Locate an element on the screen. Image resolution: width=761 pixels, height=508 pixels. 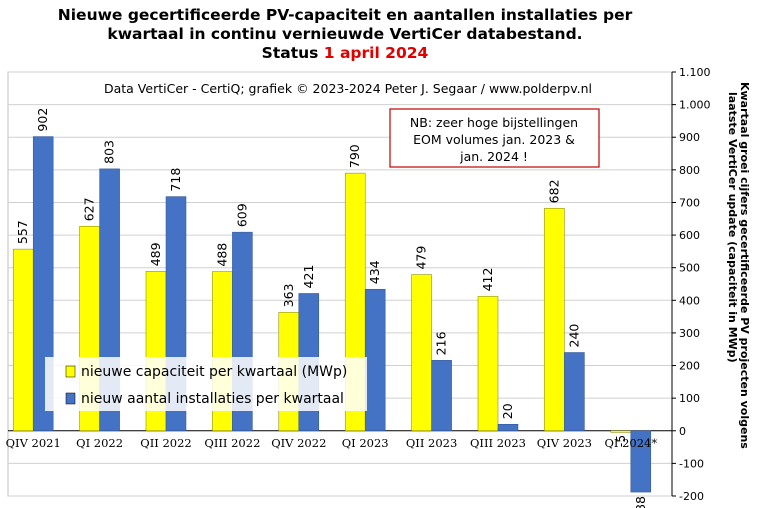
y-tick-label: 1.100 is located at coordinates (695, 72).